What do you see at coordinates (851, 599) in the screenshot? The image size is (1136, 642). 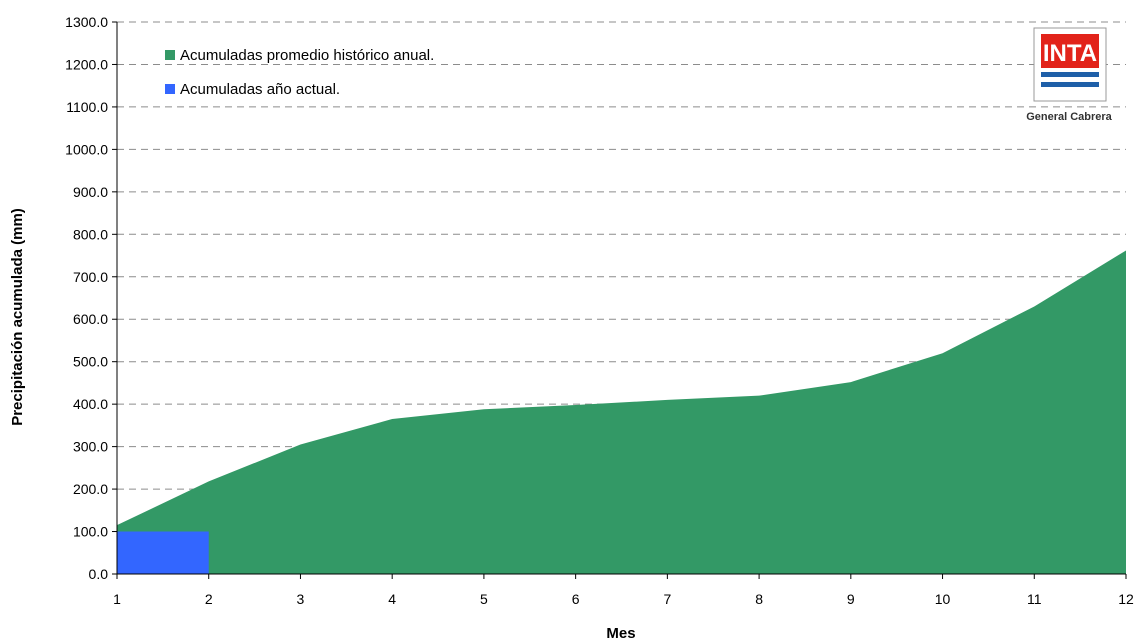 I see `x-tick-label: 9` at bounding box center [851, 599].